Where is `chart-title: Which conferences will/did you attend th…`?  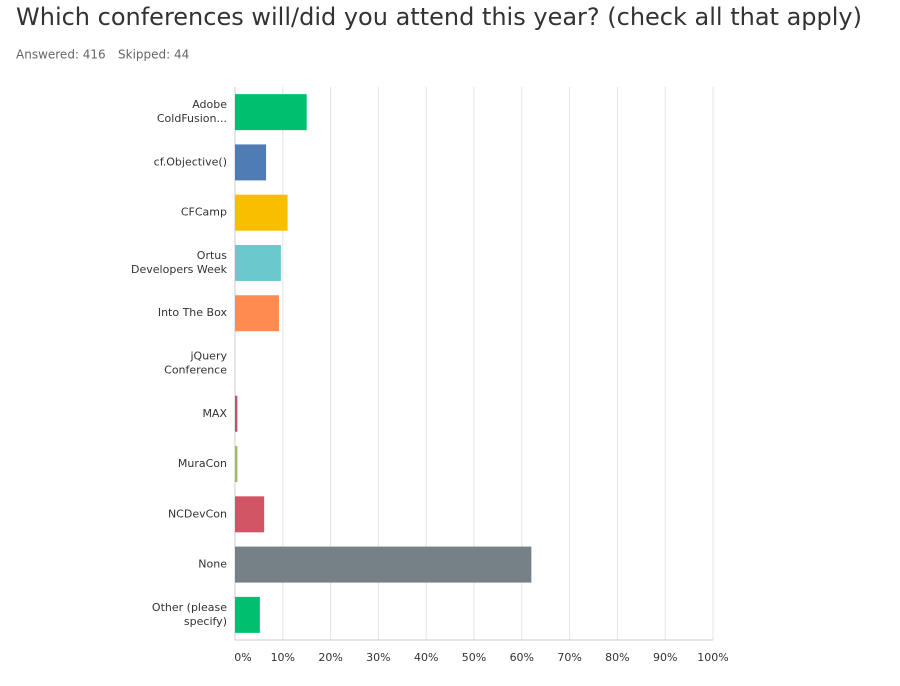 chart-title: Which conferences will/did you attend th… is located at coordinates (439, 17).